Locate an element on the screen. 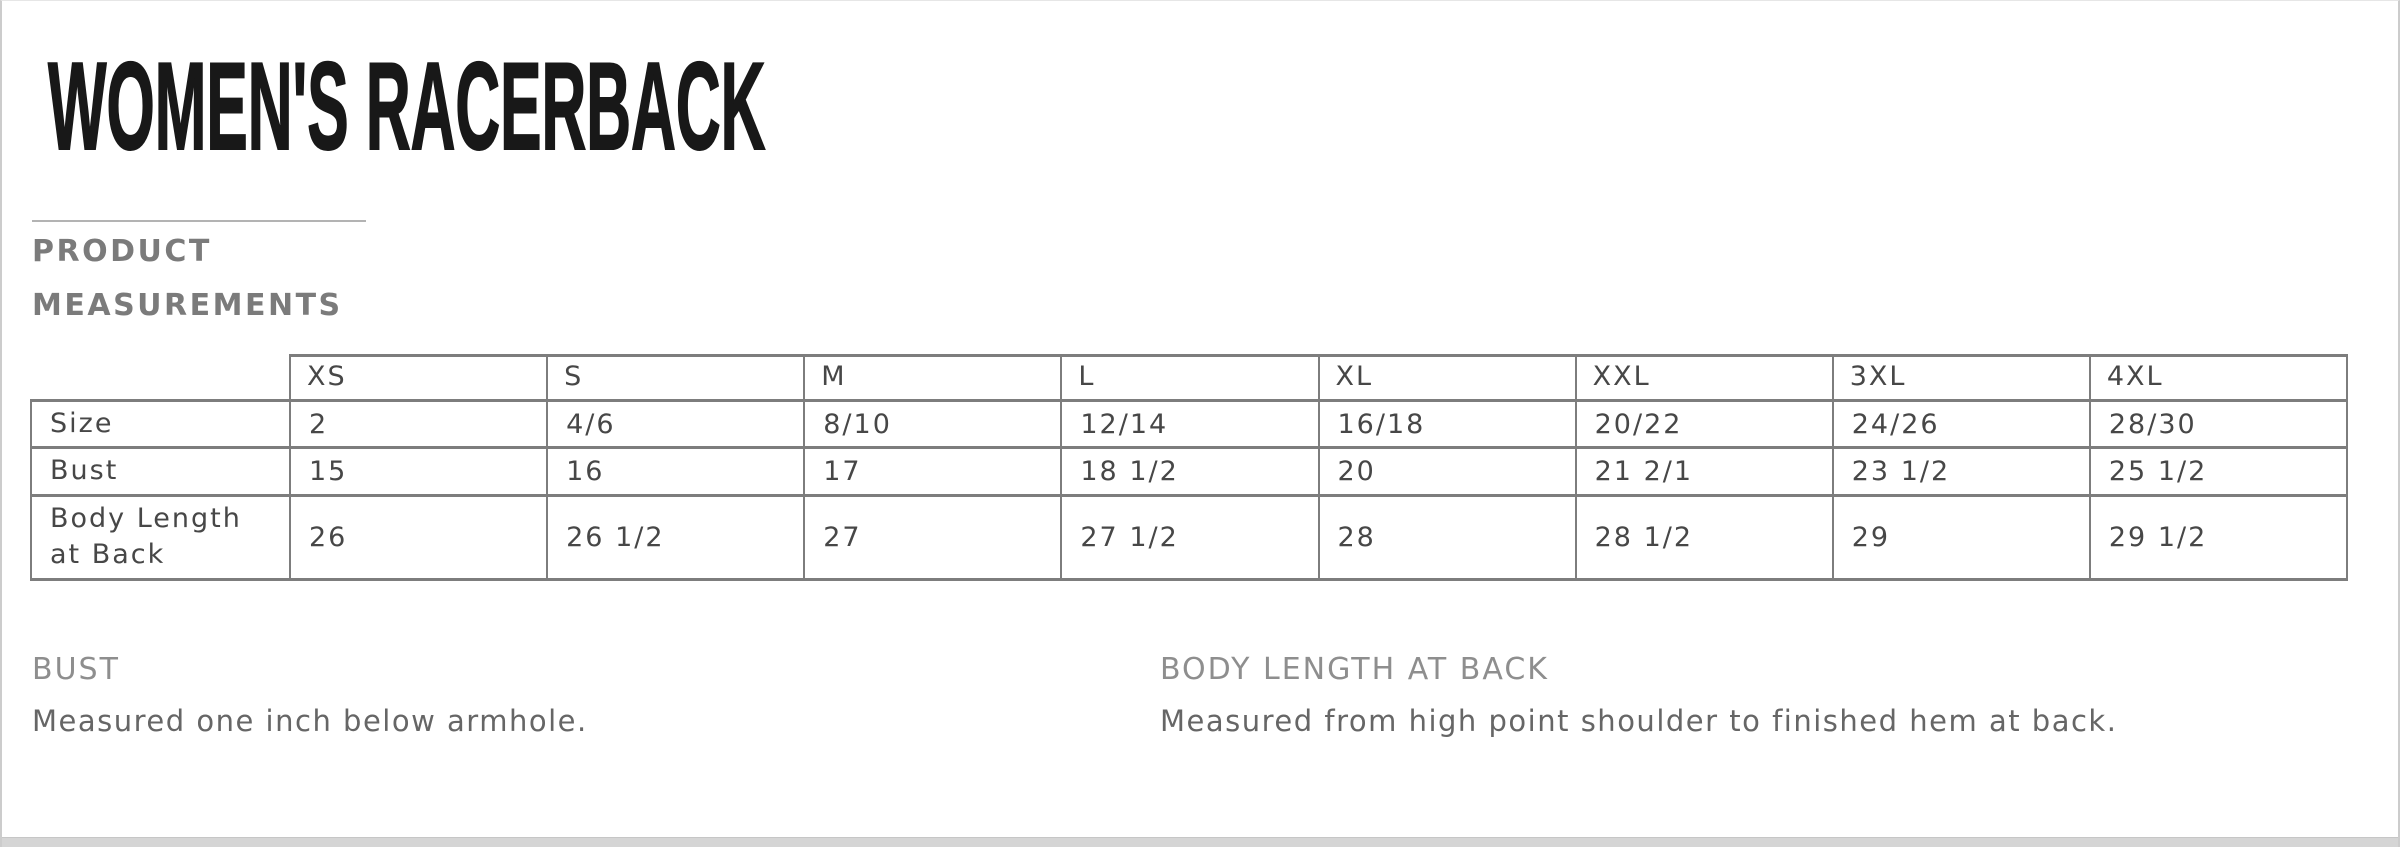 Image resolution: width=2400 pixels, height=847 pixels. measurement-cell: 17 is located at coordinates (933, 471).